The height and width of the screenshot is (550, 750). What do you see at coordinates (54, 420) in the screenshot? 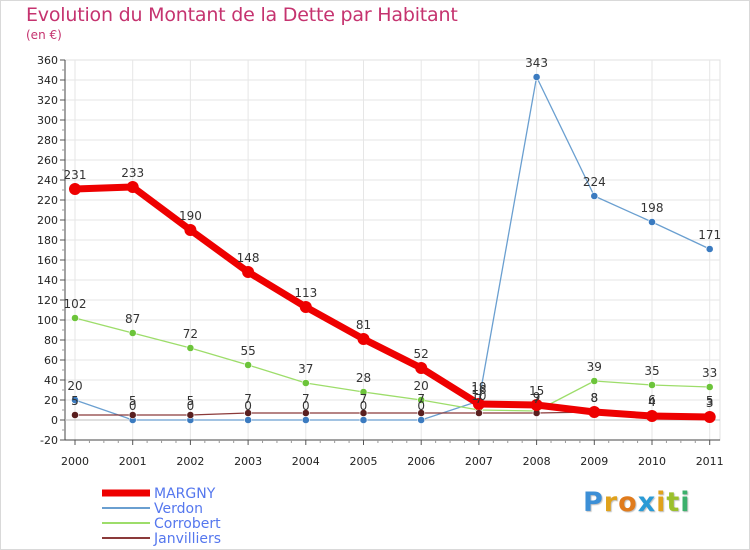
I see `y-tick-label: 0` at bounding box center [54, 420].